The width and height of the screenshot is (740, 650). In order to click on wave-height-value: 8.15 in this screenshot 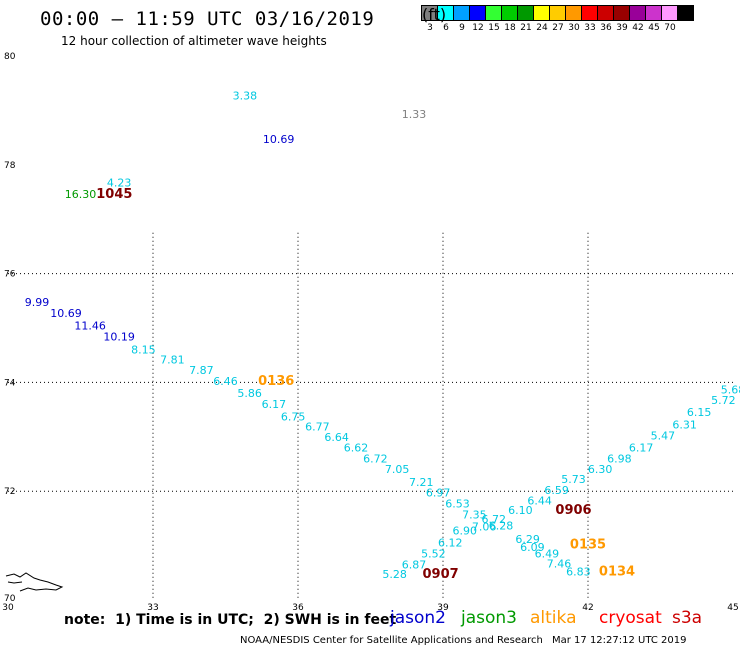, I will do `click(143, 350)`.